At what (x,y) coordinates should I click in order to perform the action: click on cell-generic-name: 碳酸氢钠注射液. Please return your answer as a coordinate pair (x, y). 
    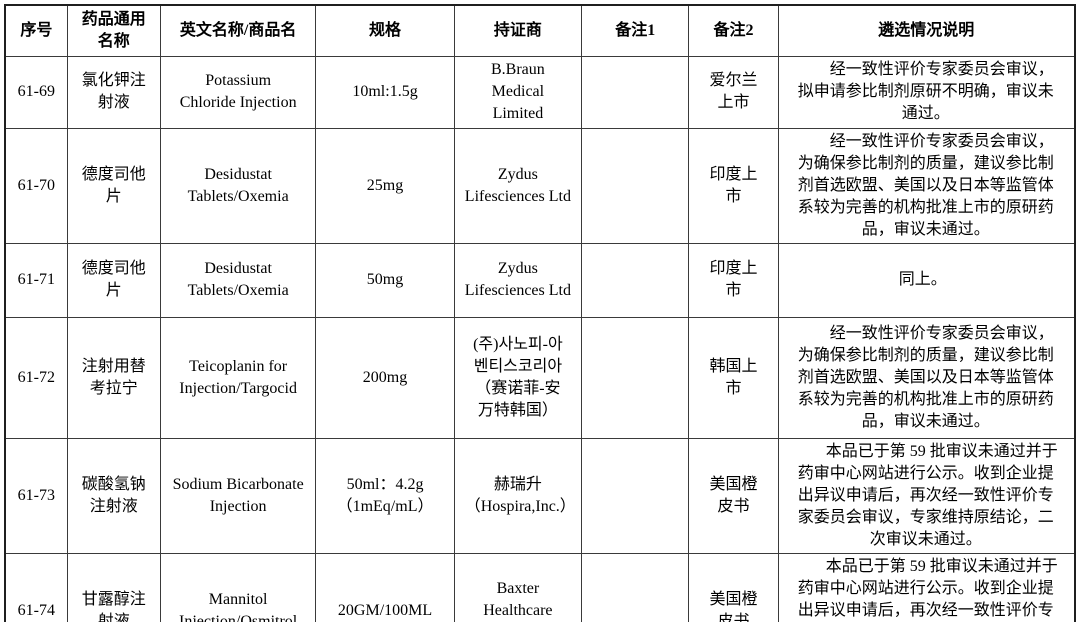
    Looking at the image, I should click on (113, 495).